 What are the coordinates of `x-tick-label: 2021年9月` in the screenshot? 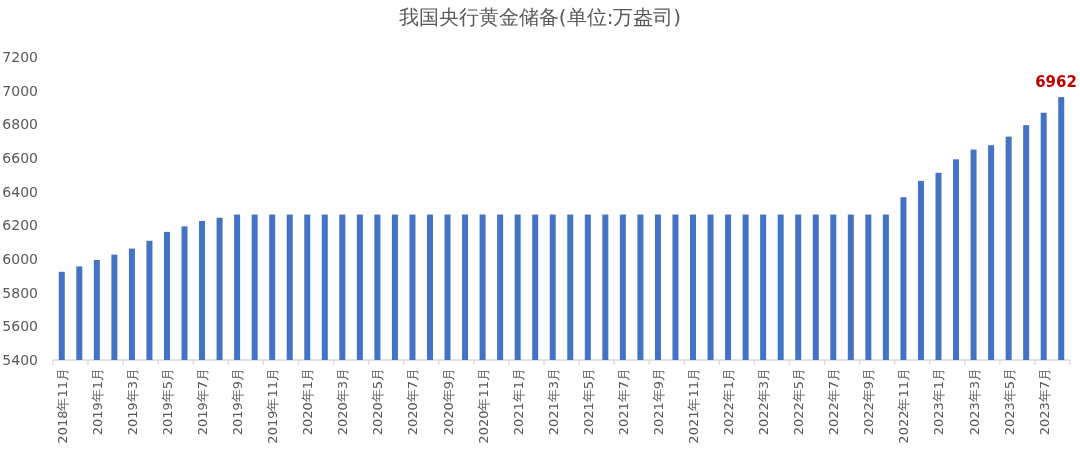 It's located at (658, 402).